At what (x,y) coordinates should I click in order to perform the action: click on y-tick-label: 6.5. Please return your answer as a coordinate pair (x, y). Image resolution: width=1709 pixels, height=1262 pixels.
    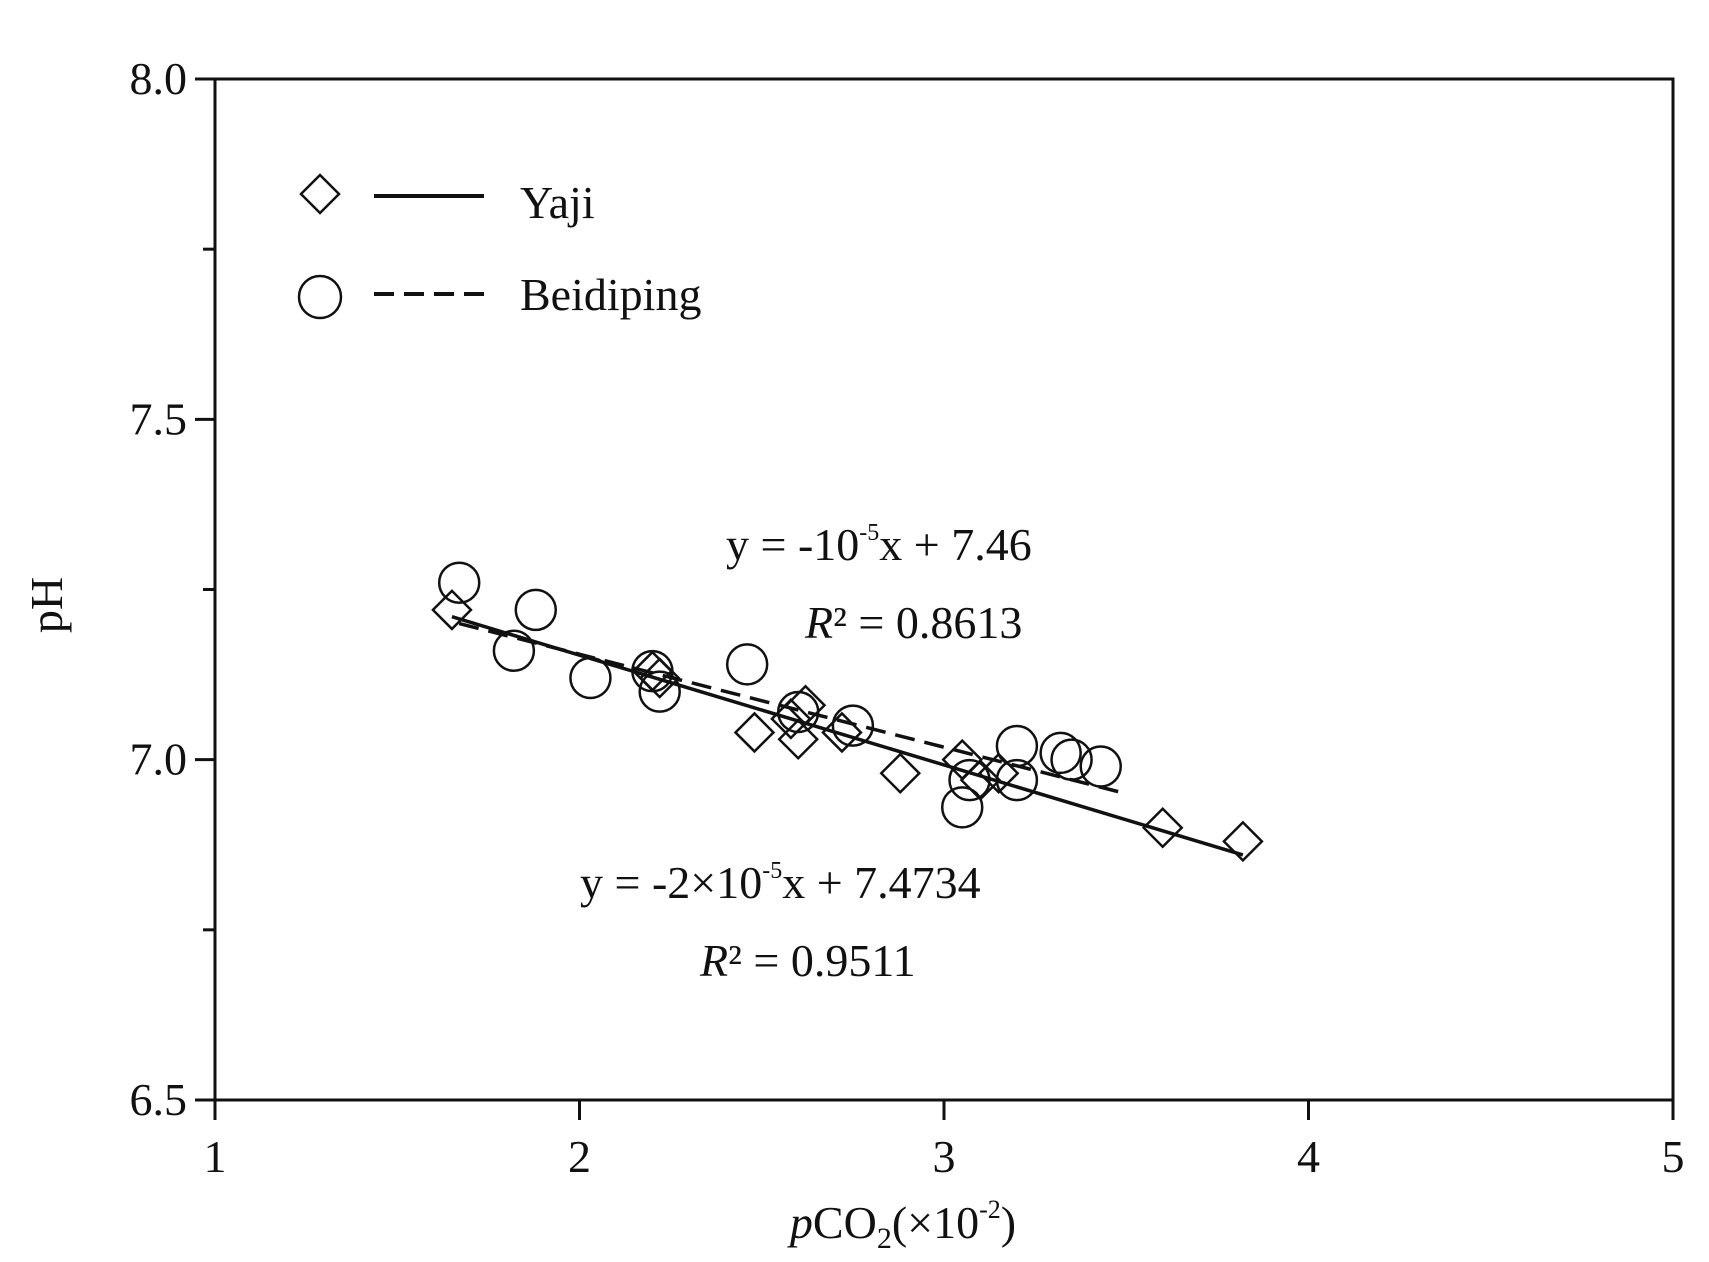
    Looking at the image, I should click on (159, 1099).